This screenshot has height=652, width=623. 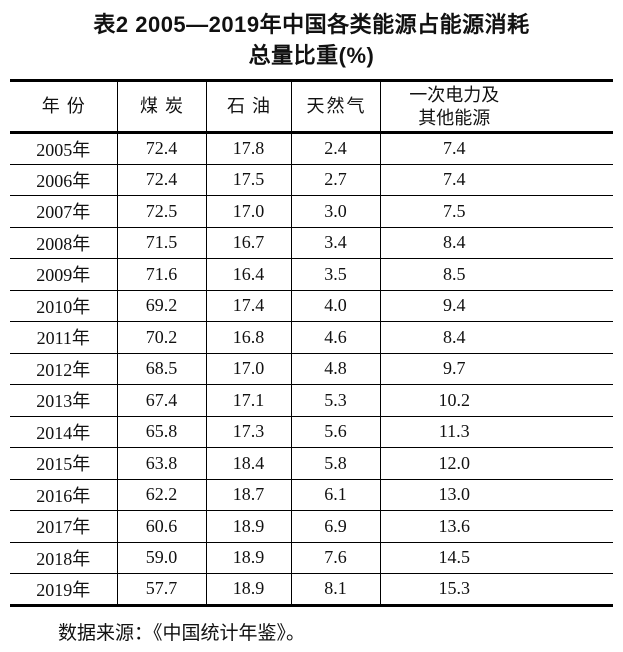 I want to click on value-cell: 6.9, so click(x=335, y=526).